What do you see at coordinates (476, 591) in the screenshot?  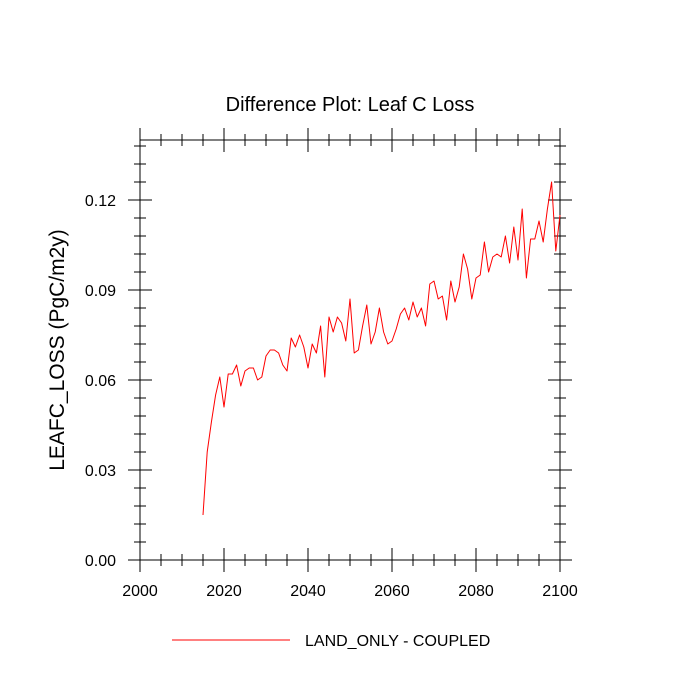 I see `x-tick-label: 2080` at bounding box center [476, 591].